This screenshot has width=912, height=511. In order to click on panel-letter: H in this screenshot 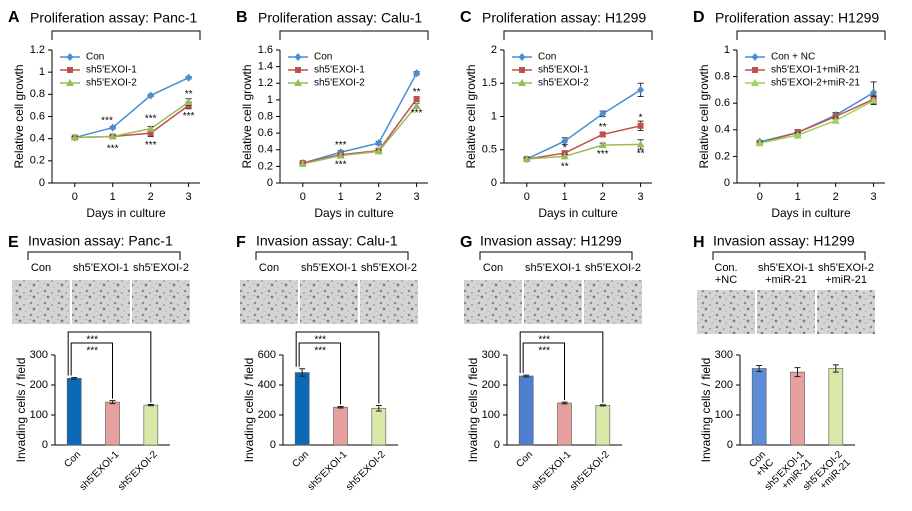, I will do `click(699, 242)`.